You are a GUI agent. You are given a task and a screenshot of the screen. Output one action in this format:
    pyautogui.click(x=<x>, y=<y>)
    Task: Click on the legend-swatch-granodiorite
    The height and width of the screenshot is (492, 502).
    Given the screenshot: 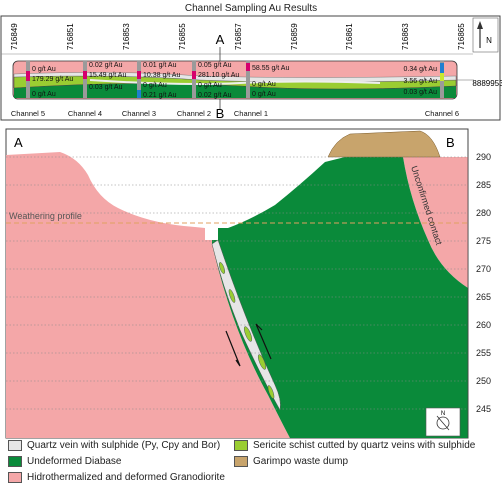 What is the action you would take?
    pyautogui.click(x=15, y=477)
    